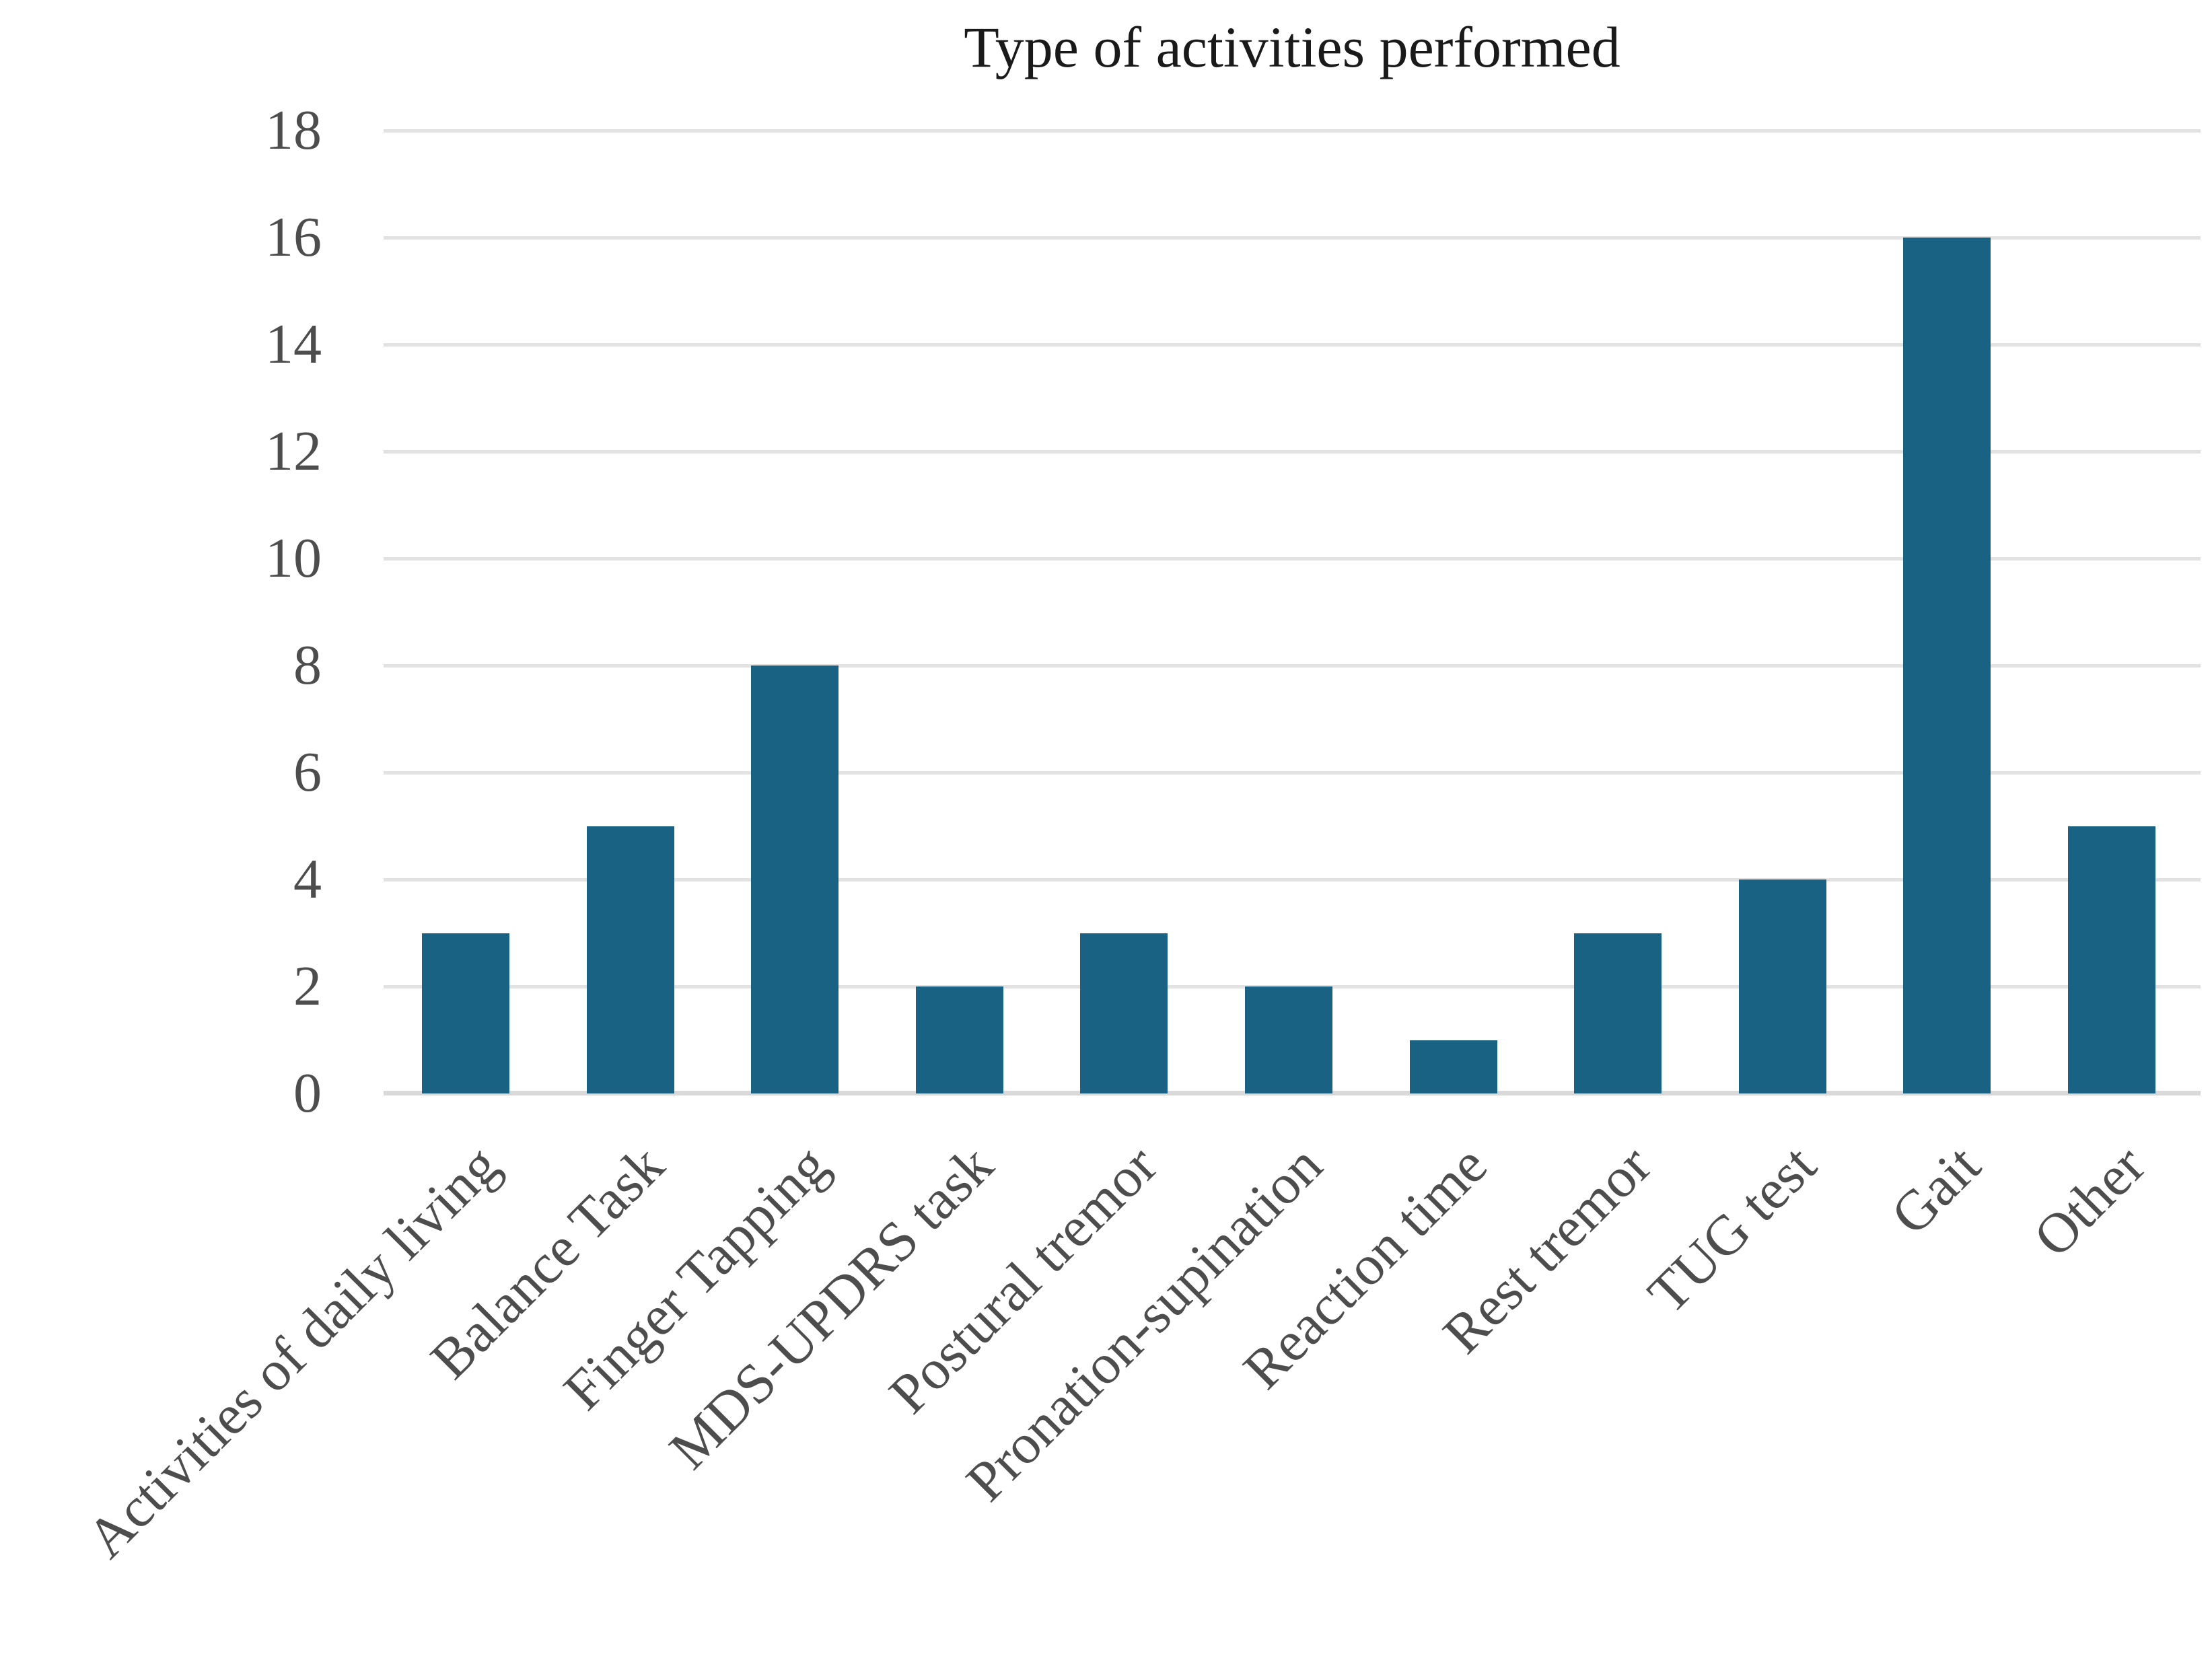 The height and width of the screenshot is (1654, 2212). What do you see at coordinates (1618, 1013) in the screenshot?
I see `bar-rest-tremor` at bounding box center [1618, 1013].